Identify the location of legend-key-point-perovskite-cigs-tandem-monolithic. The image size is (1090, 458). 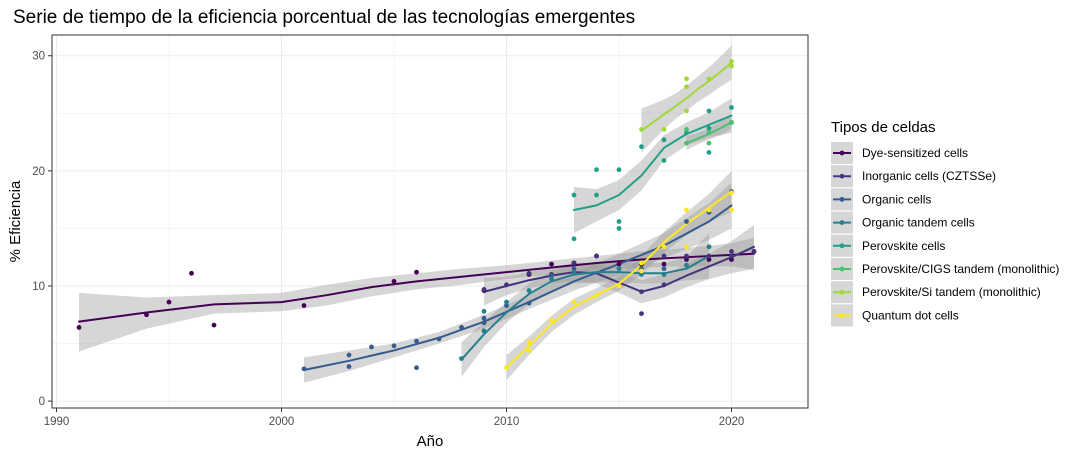
(842, 269).